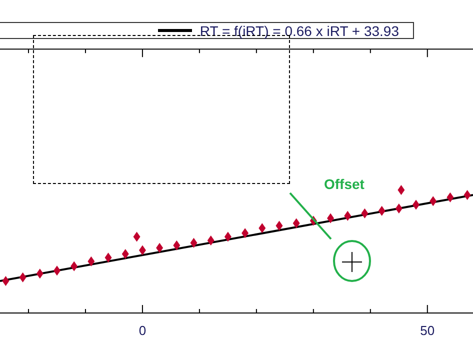  What do you see at coordinates (299, 30) in the screenshot?
I see `legend-label: RT = f(iRT) = 0.66 x iRT + 33.93` at bounding box center [299, 30].